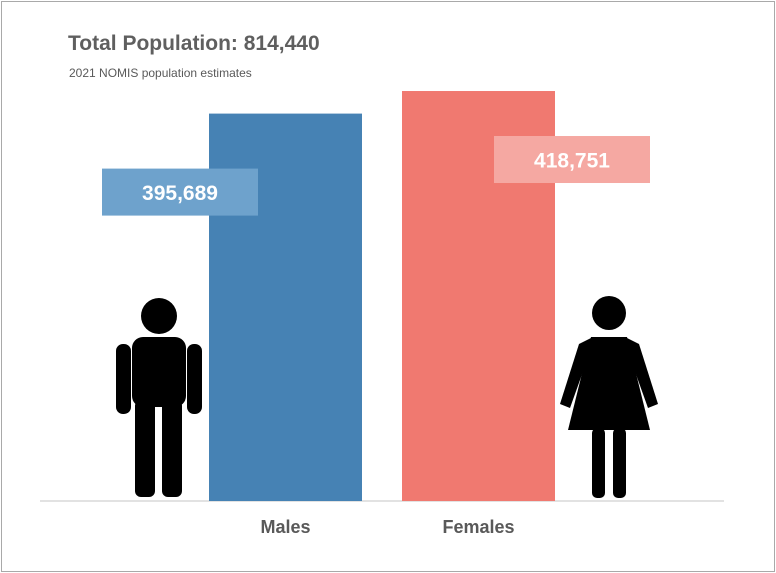  What do you see at coordinates (609, 397) in the screenshot?
I see `female-figure-icon` at bounding box center [609, 397].